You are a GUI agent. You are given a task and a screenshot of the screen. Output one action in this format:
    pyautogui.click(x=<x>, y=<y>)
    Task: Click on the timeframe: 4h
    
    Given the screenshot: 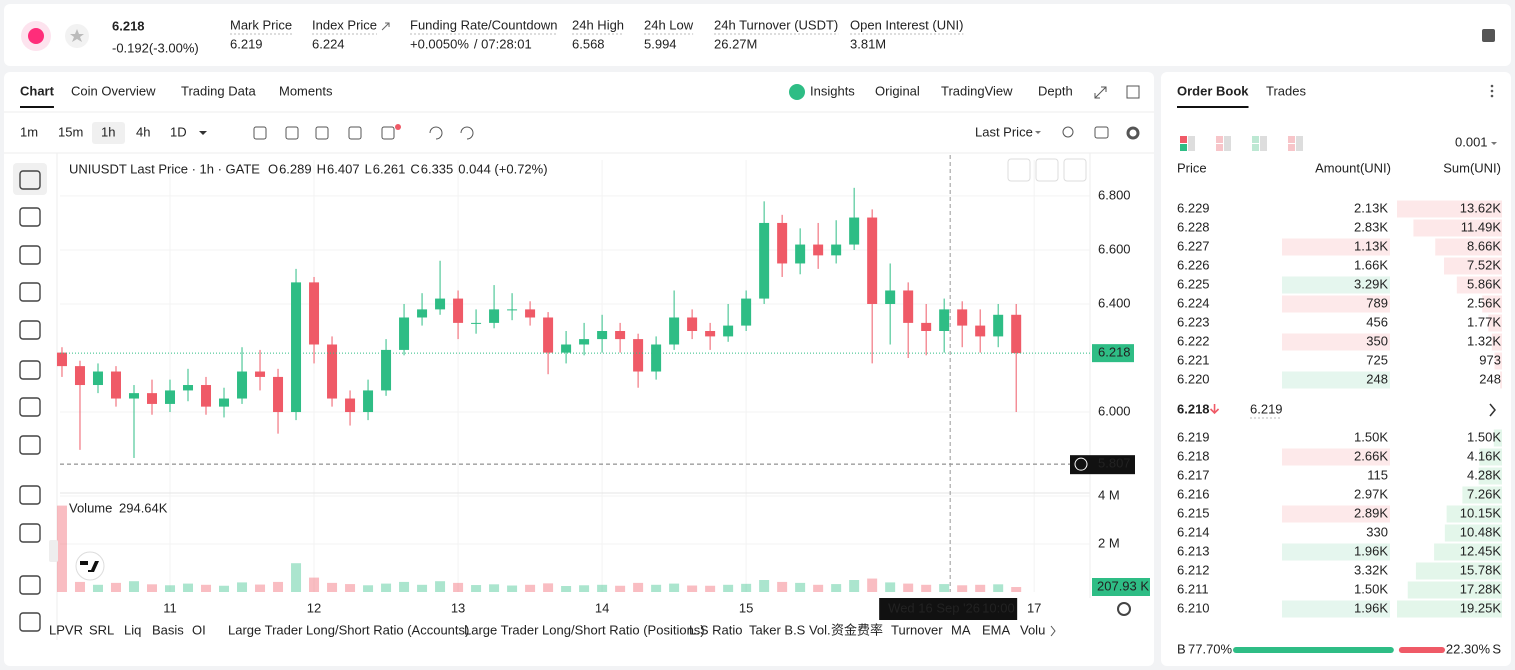 What is the action you would take?
    pyautogui.click(x=143, y=131)
    